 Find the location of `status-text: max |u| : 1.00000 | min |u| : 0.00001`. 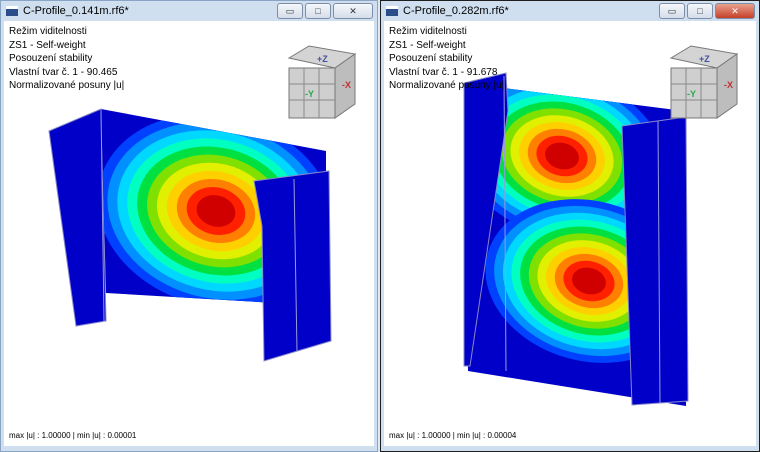

status-text: max |u| : 1.00000 | min |u| : 0.00001 is located at coordinates (73, 435).